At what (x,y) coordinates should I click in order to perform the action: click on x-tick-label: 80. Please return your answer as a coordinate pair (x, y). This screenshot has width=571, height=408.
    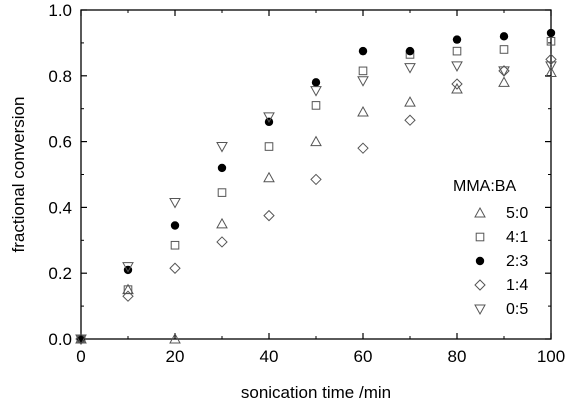
    Looking at the image, I should click on (457, 356).